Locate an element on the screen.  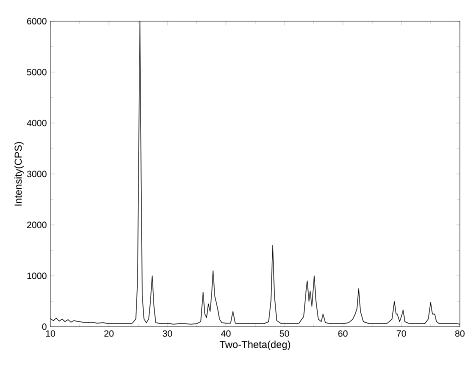
x-tick-label: 30 is located at coordinates (167, 333).